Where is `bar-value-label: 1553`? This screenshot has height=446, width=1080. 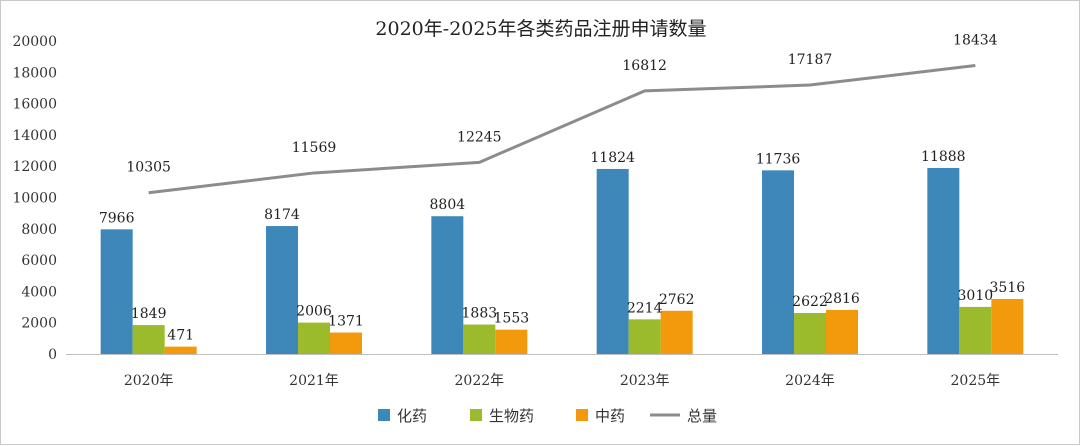 bar-value-label: 1553 is located at coordinates (512, 319).